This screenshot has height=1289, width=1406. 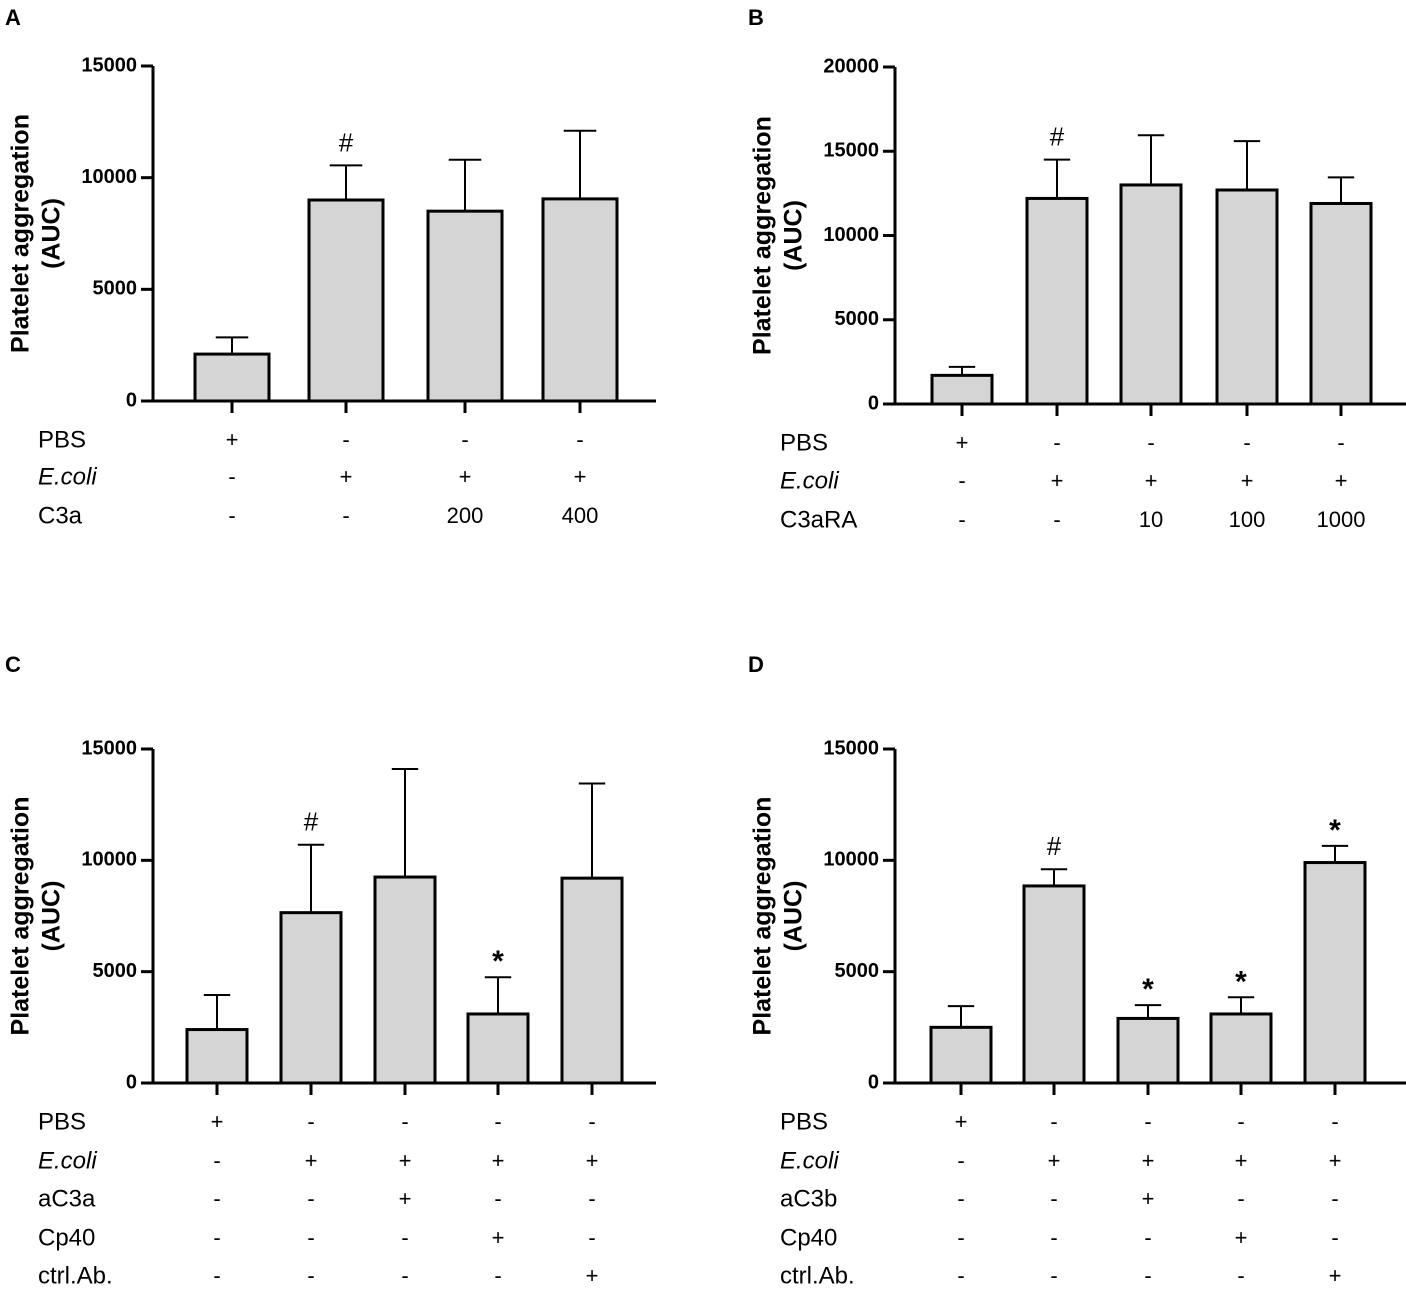 What do you see at coordinates (60, 515) in the screenshot?
I see `condition-row-label: C3a` at bounding box center [60, 515].